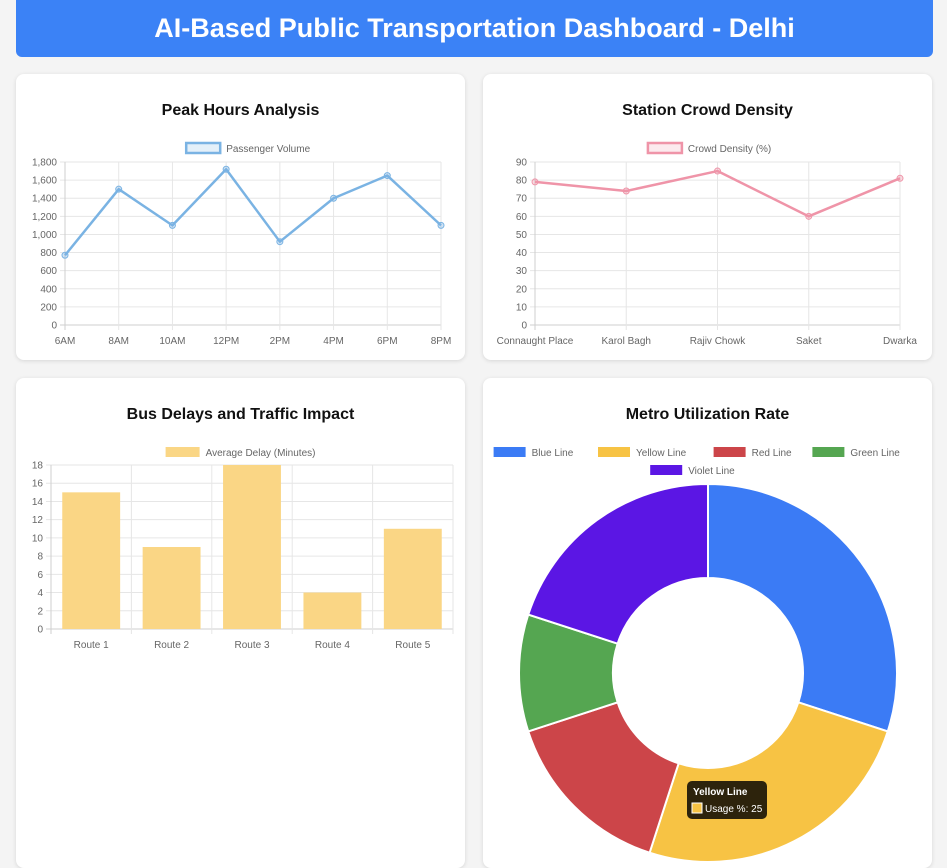  Describe the element at coordinates (412, 645) in the screenshot. I see `x-tick-label: Route 5` at that location.